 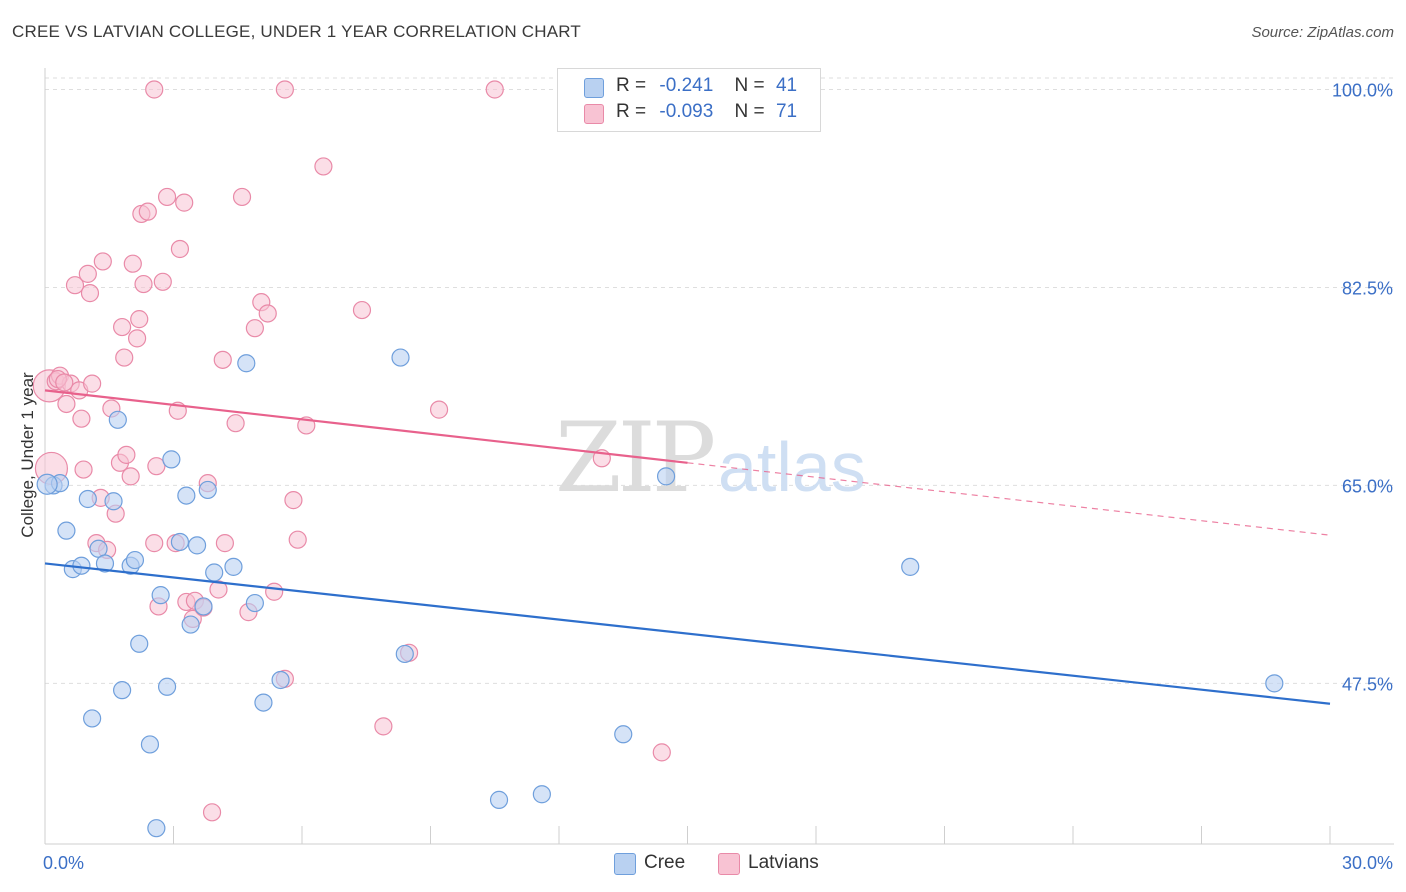 What do you see at coordinates (729, 864) in the screenshot?
I see `bottom-latvians-swatch` at bounding box center [729, 864].